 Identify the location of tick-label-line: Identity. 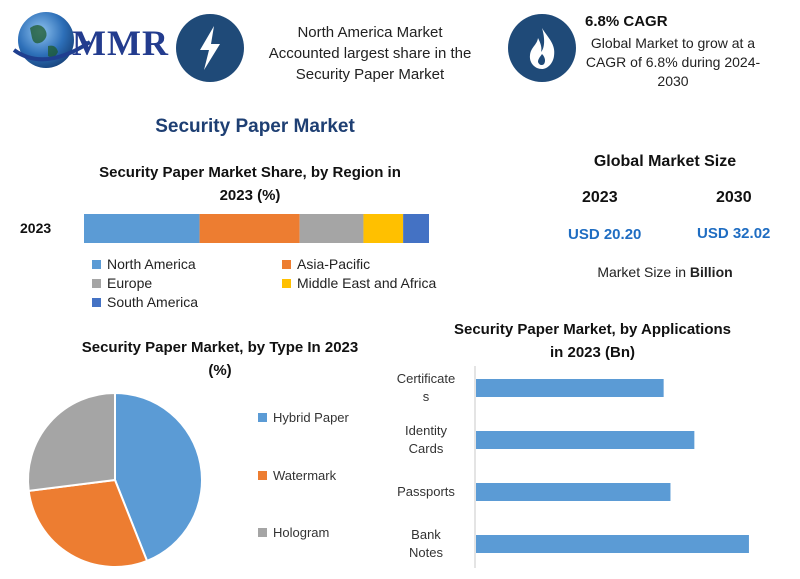
(426, 430).